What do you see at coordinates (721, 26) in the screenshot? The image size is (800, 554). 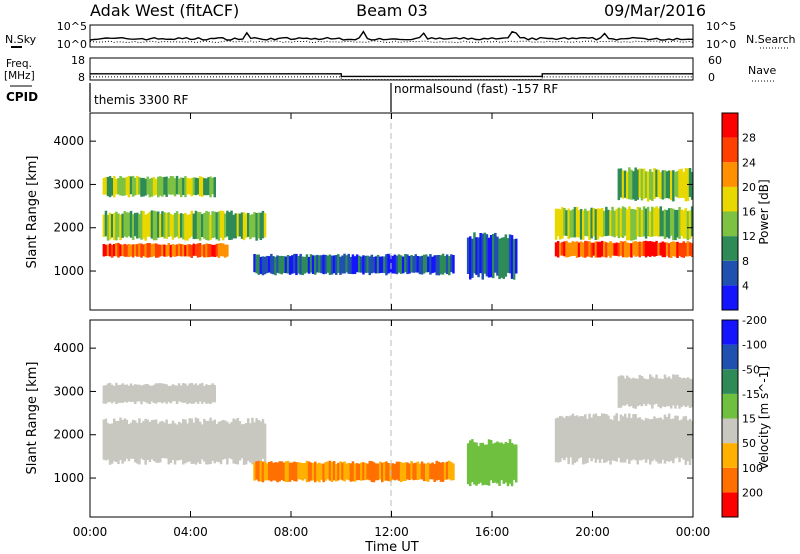 I see `noise-right-tick-top: 10^5` at bounding box center [721, 26].